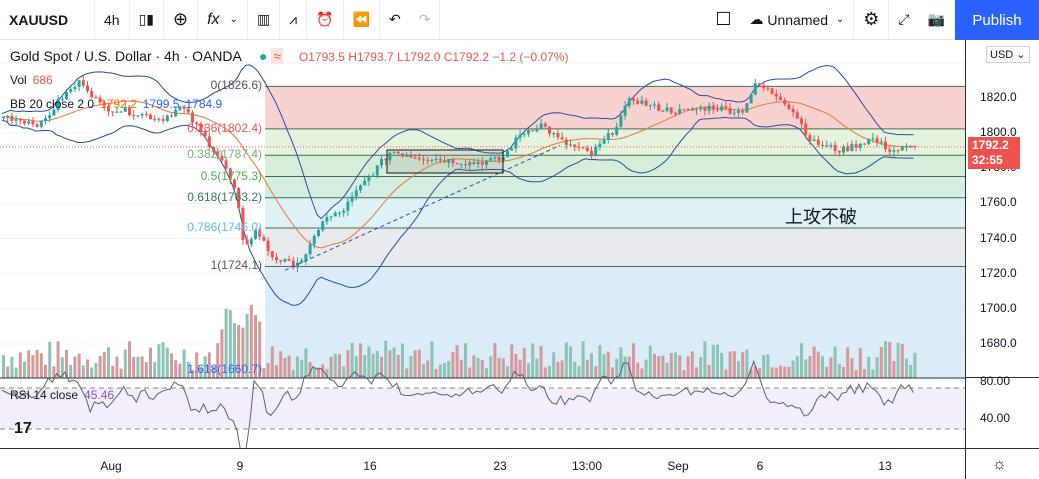 The image size is (1039, 479). I want to click on bb-legend: BB 20 close 2 0 1792.2 1799.5 1784.9, so click(116, 104).